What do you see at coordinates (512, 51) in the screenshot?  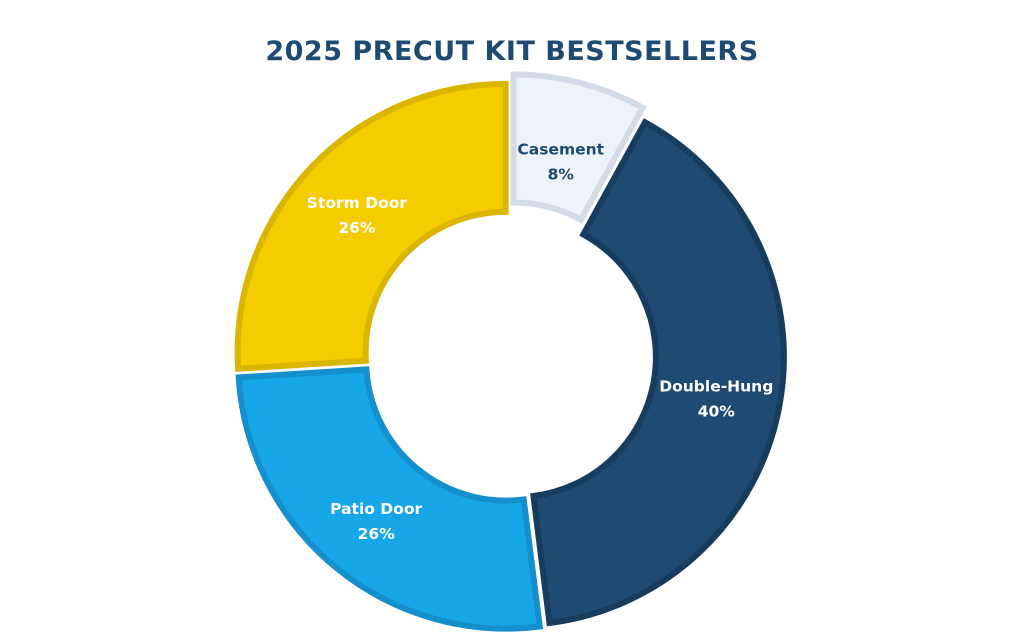 I see `chart-title: 2025 PRECUT KIT BESTSELLERS` at bounding box center [512, 51].